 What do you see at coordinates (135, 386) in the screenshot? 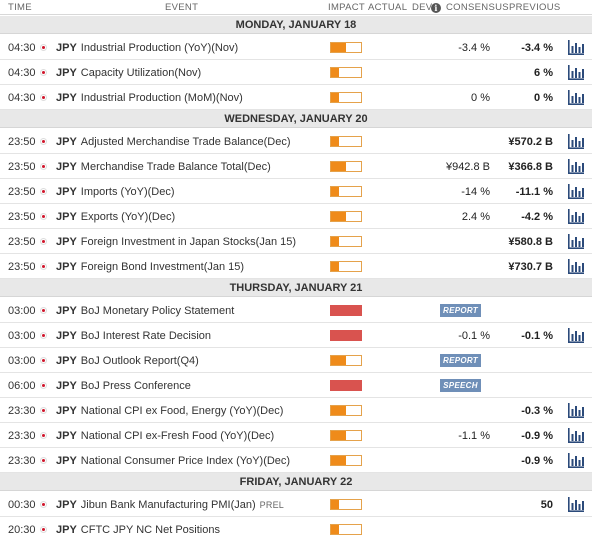
I see `event-title: BoJ Press Conference` at bounding box center [135, 386].